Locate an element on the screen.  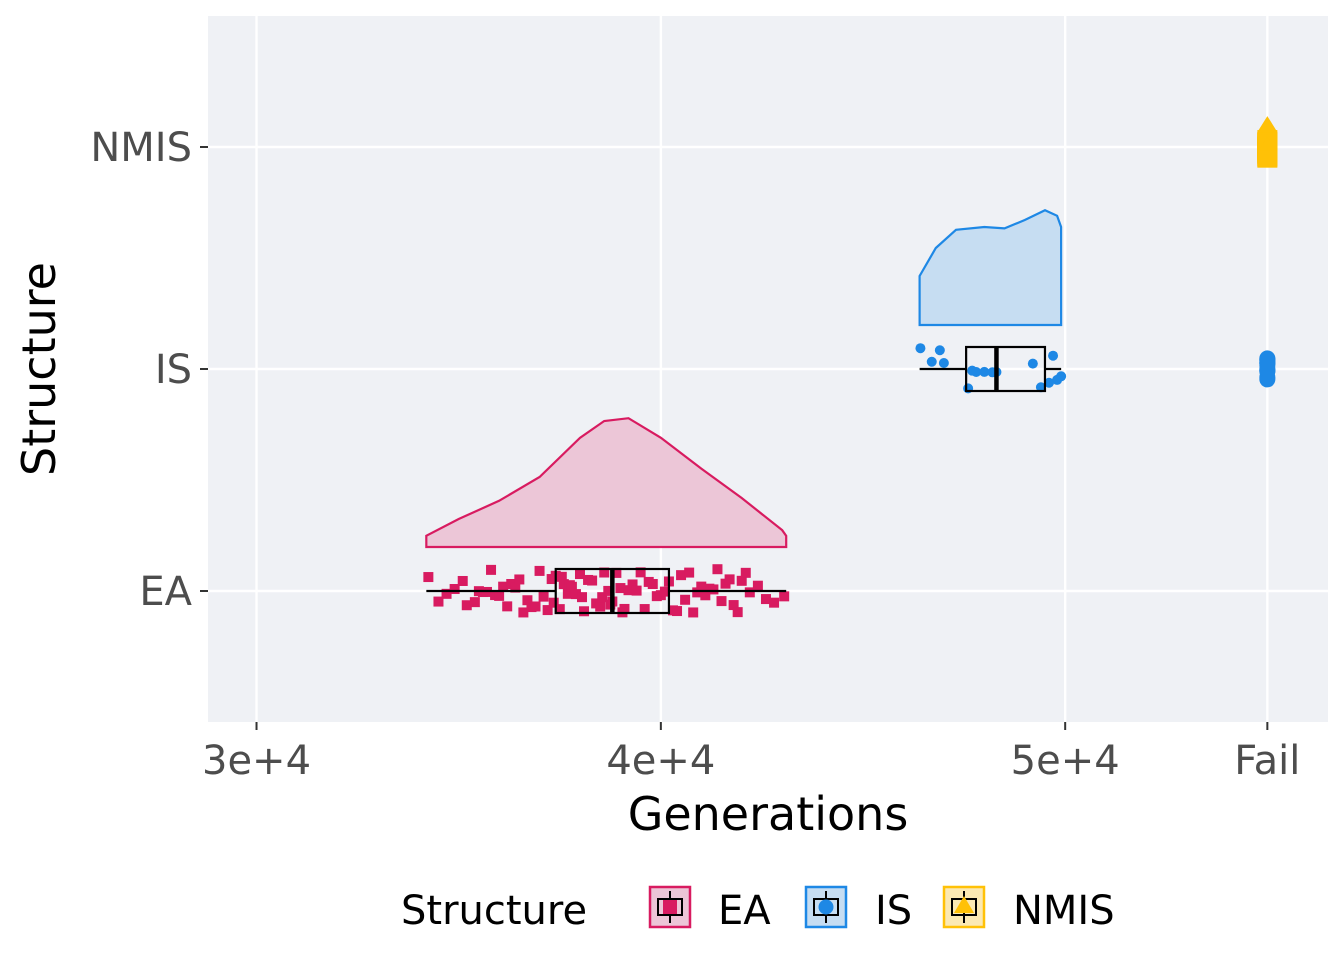
x-tick-label: 4e+4 is located at coordinates (660, 761).